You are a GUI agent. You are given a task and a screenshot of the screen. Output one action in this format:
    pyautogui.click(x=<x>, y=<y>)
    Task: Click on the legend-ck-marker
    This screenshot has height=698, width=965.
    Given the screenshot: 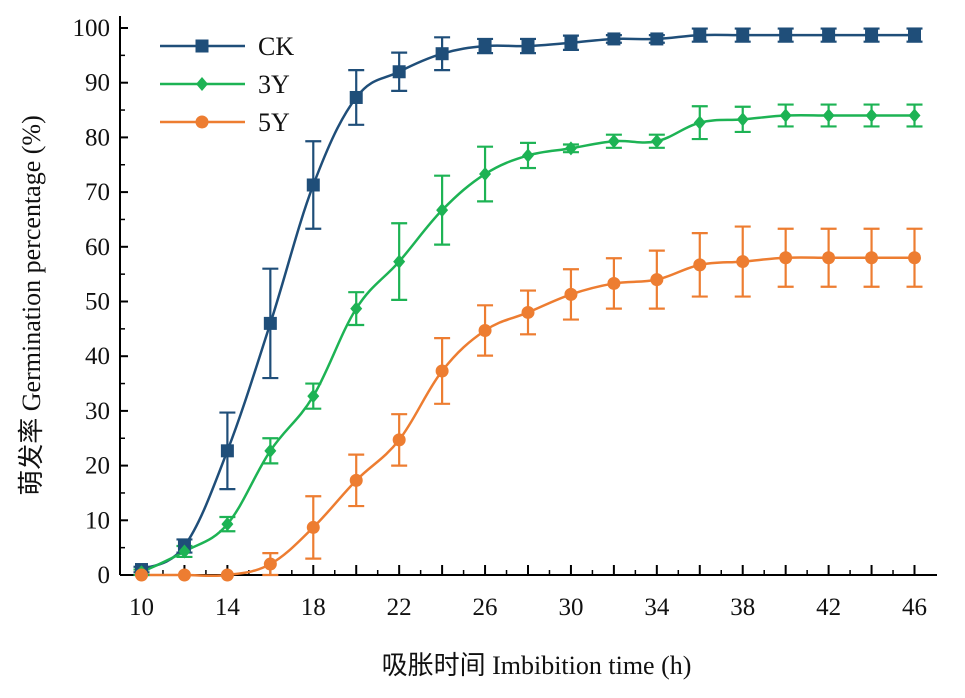 What is the action you would take?
    pyautogui.click(x=202, y=46)
    